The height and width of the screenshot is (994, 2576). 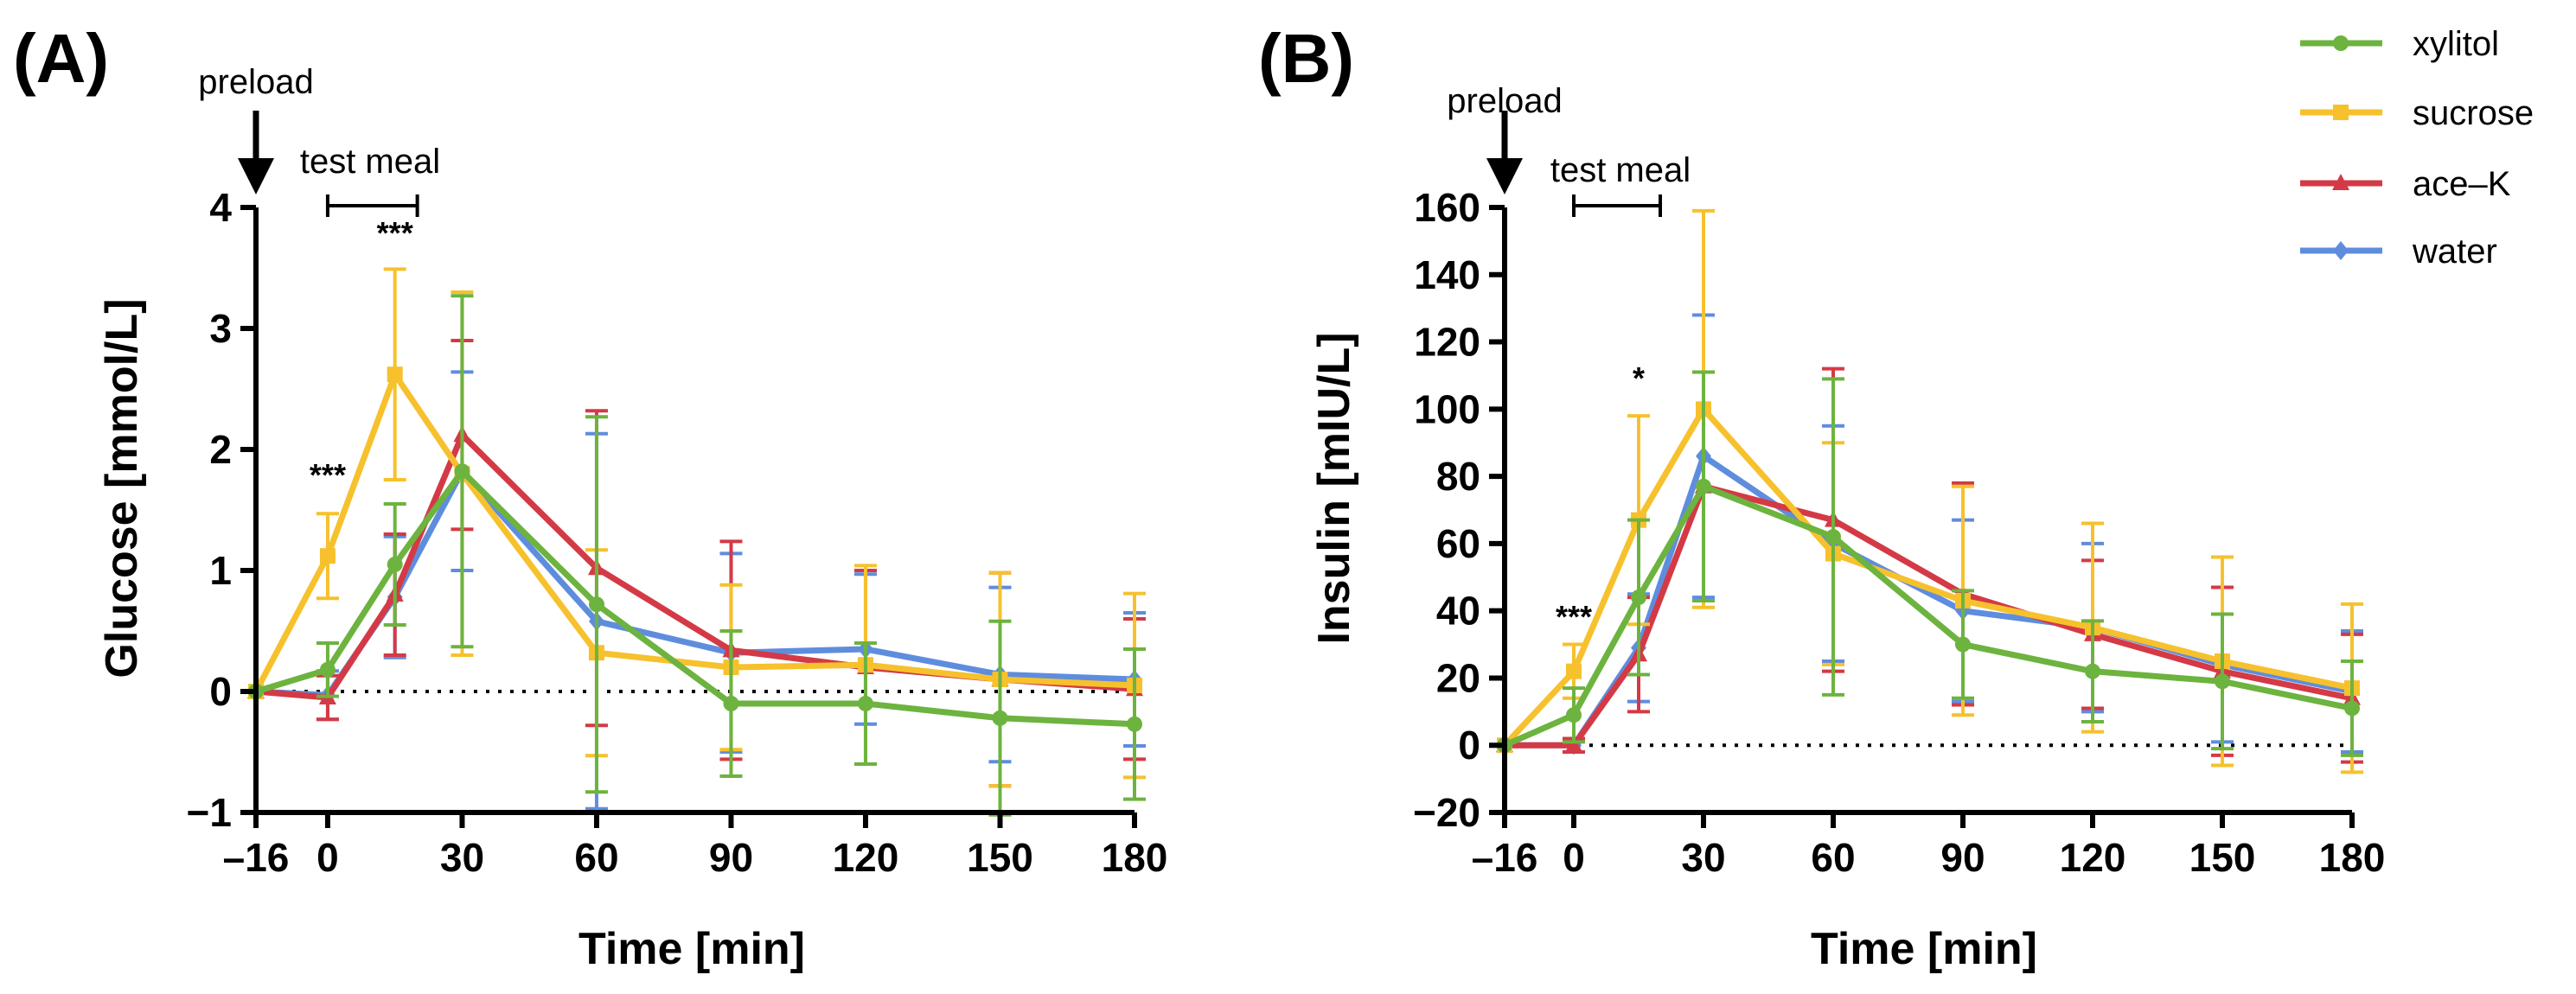 What do you see at coordinates (1469, 745) in the screenshot?
I see `y-tick-label-b: 0` at bounding box center [1469, 745].